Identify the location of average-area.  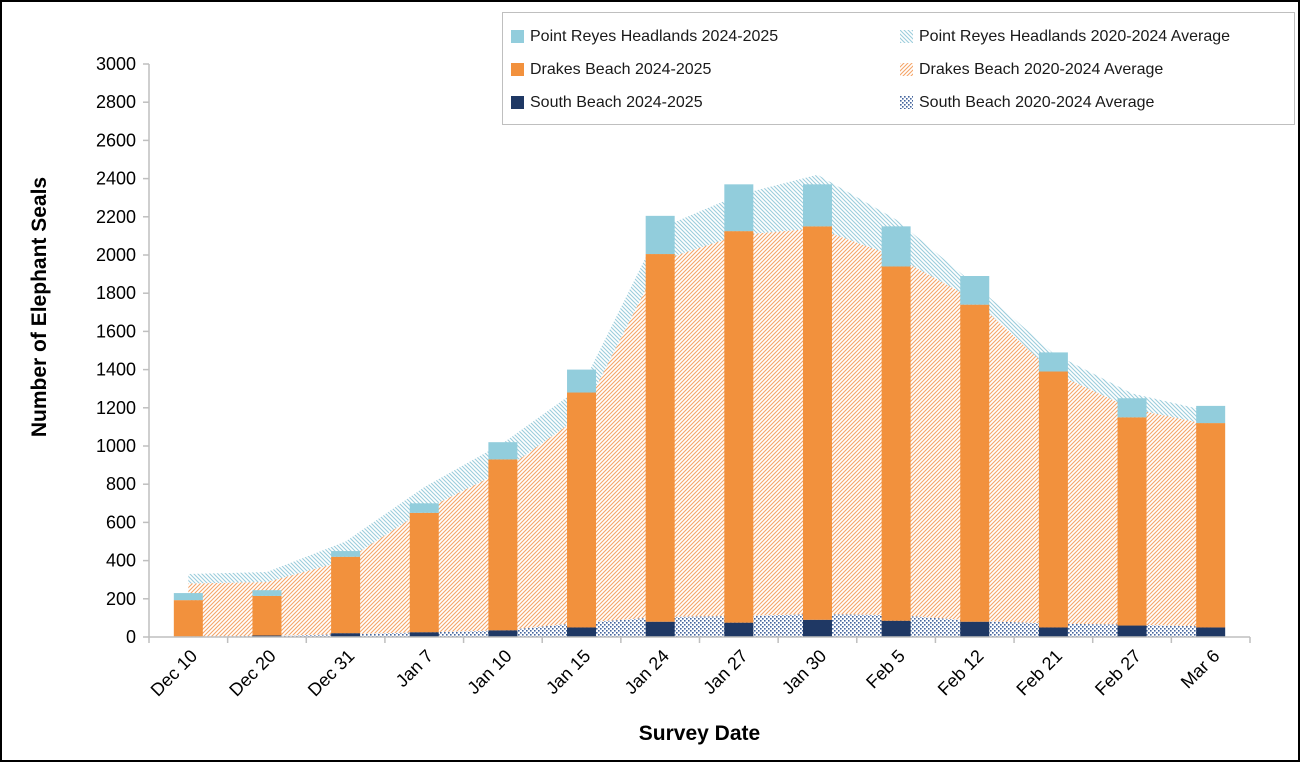
(699, 625).